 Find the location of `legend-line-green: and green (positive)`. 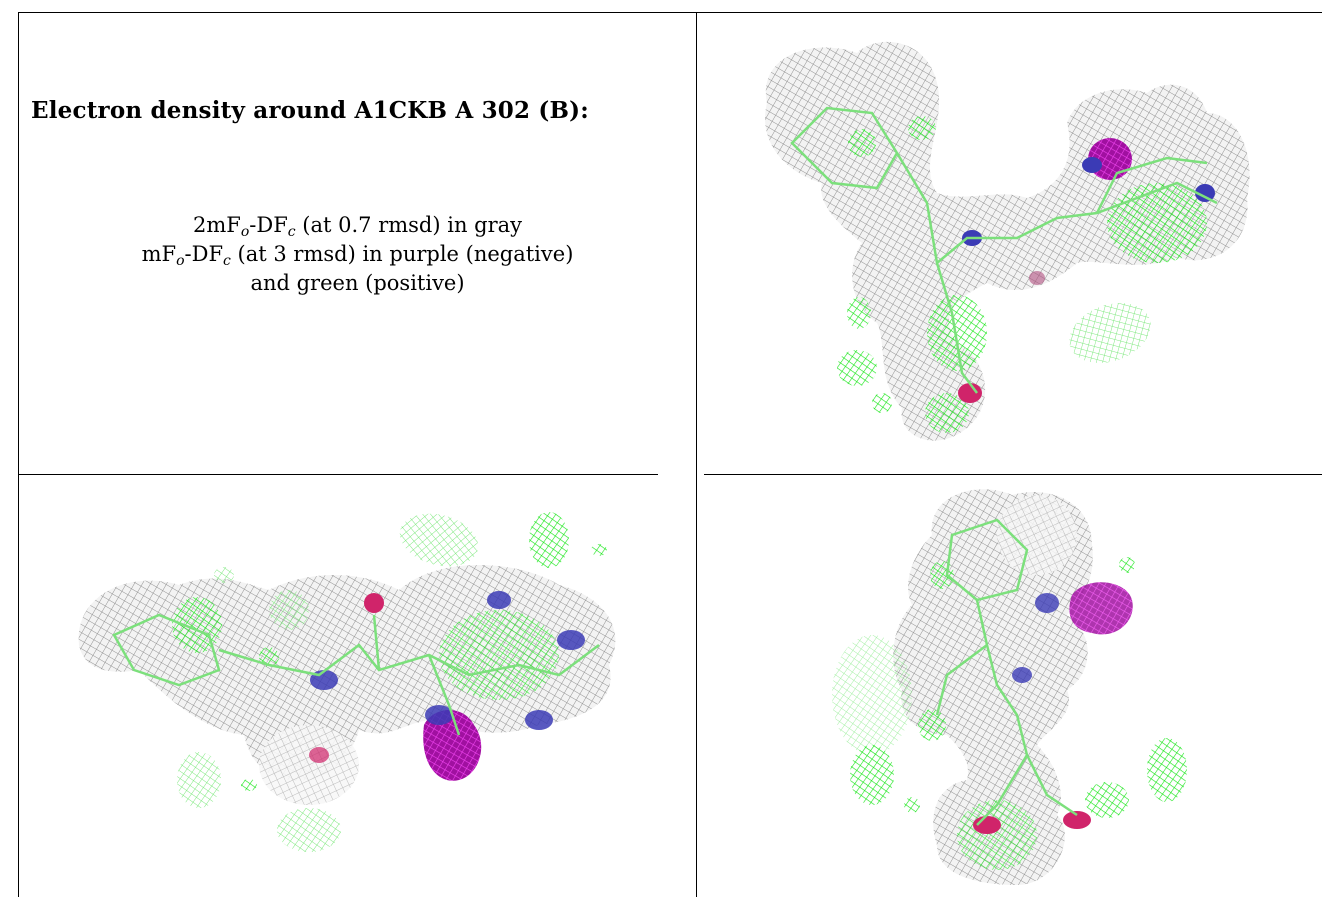

legend-line-green: and green (positive) is located at coordinates (357, 283).